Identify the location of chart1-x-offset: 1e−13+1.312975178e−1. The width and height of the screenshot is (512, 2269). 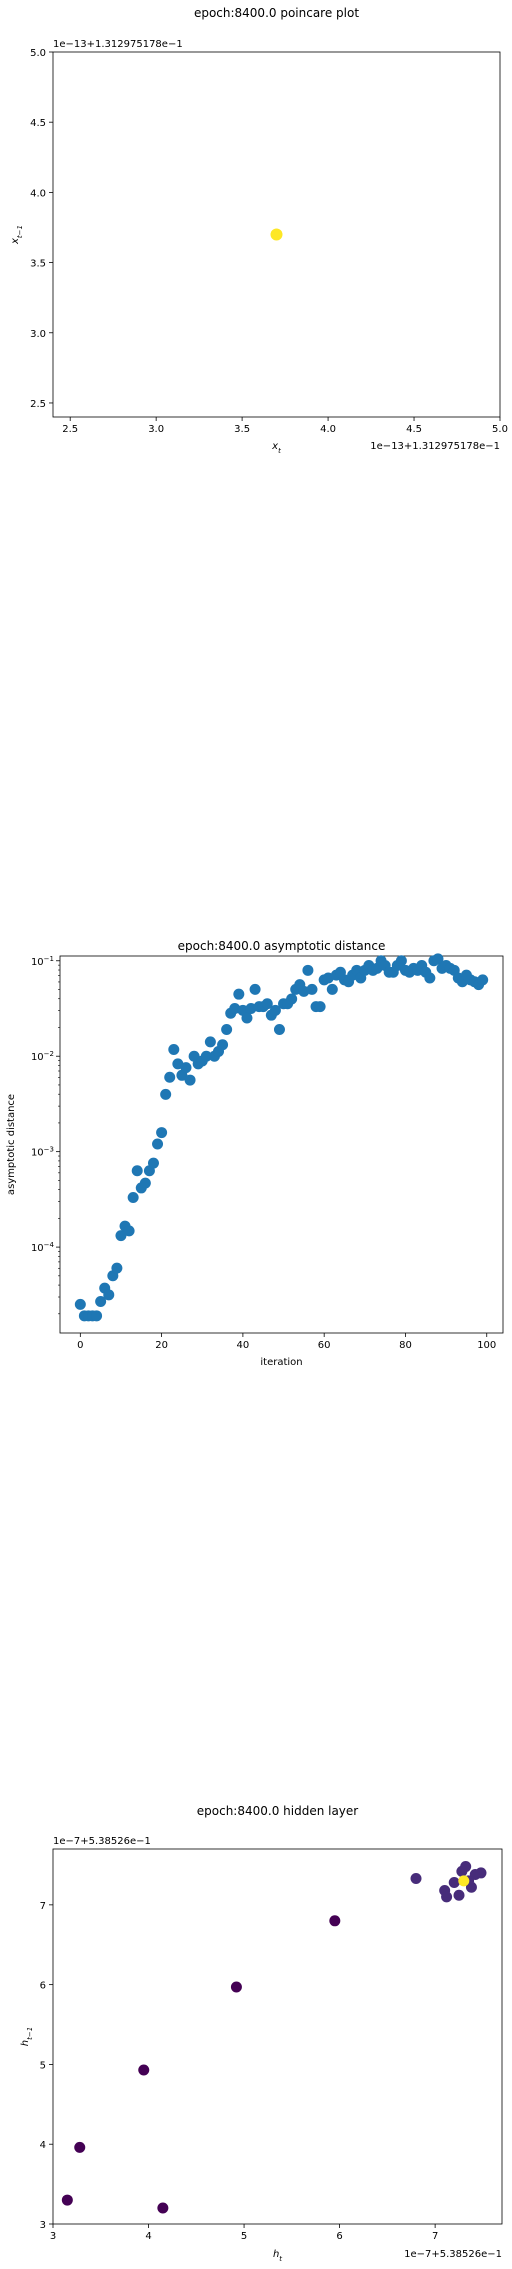
(435, 446).